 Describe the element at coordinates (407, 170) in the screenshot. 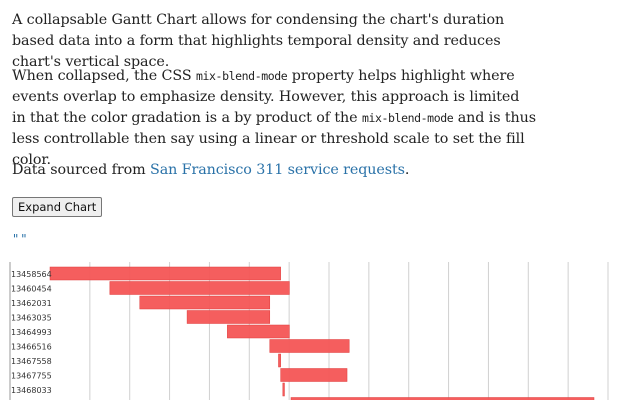

I see `p3-text-end: .` at that location.